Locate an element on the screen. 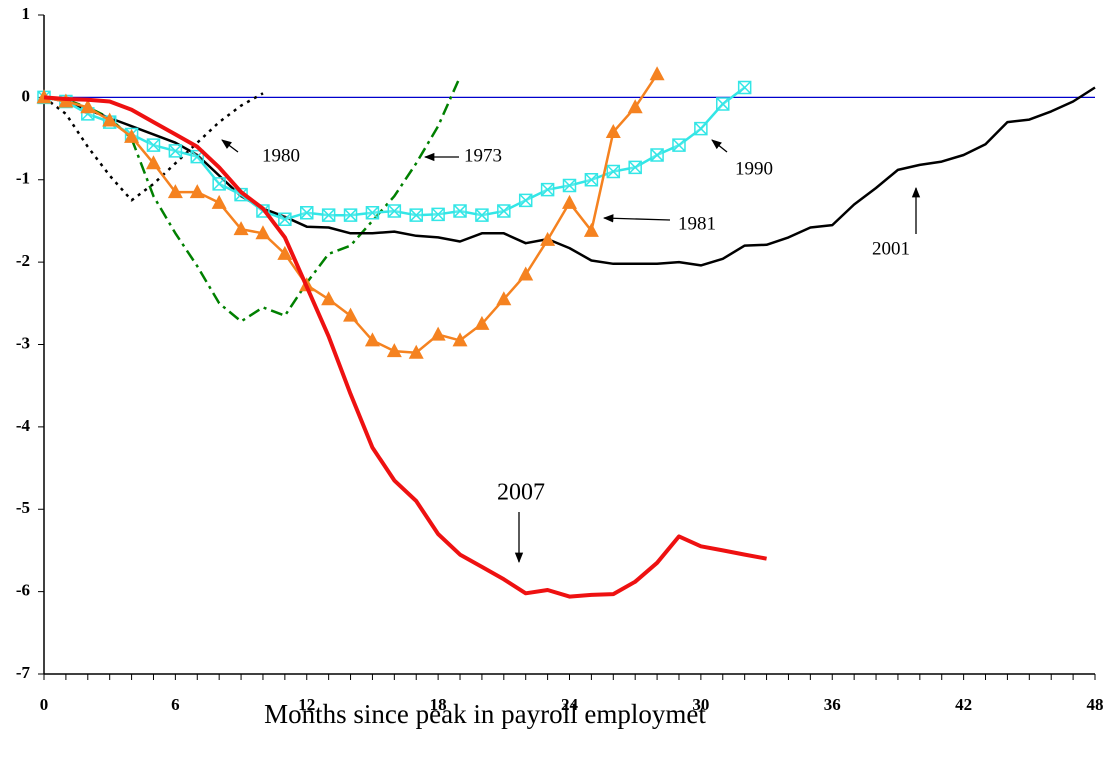 This screenshot has height=757, width=1110. x-tick-label: 36 is located at coordinates (832, 704).